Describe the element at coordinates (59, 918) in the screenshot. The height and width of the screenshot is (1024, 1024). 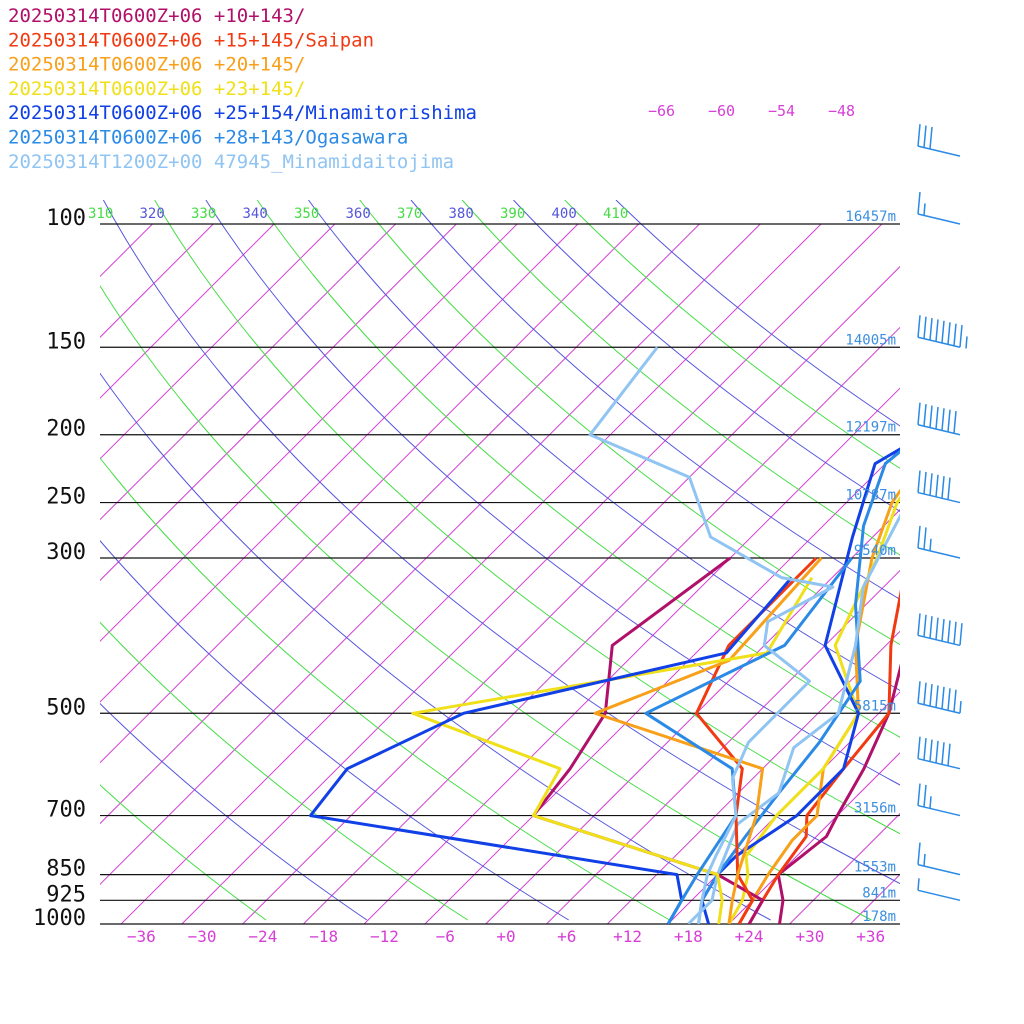
I see `pressure-label: 1000` at that location.